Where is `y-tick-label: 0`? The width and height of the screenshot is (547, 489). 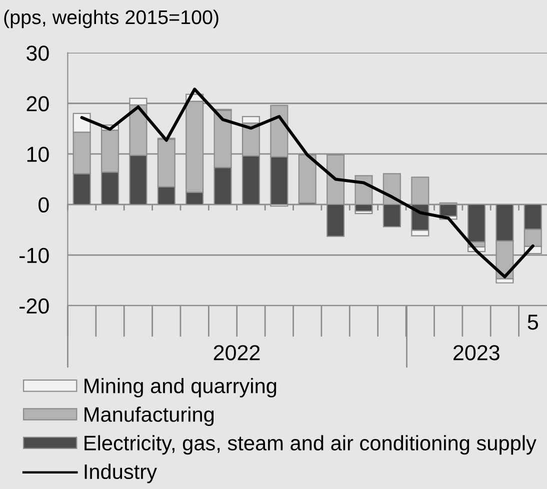
y-tick-label: 0 is located at coordinates (43, 205).